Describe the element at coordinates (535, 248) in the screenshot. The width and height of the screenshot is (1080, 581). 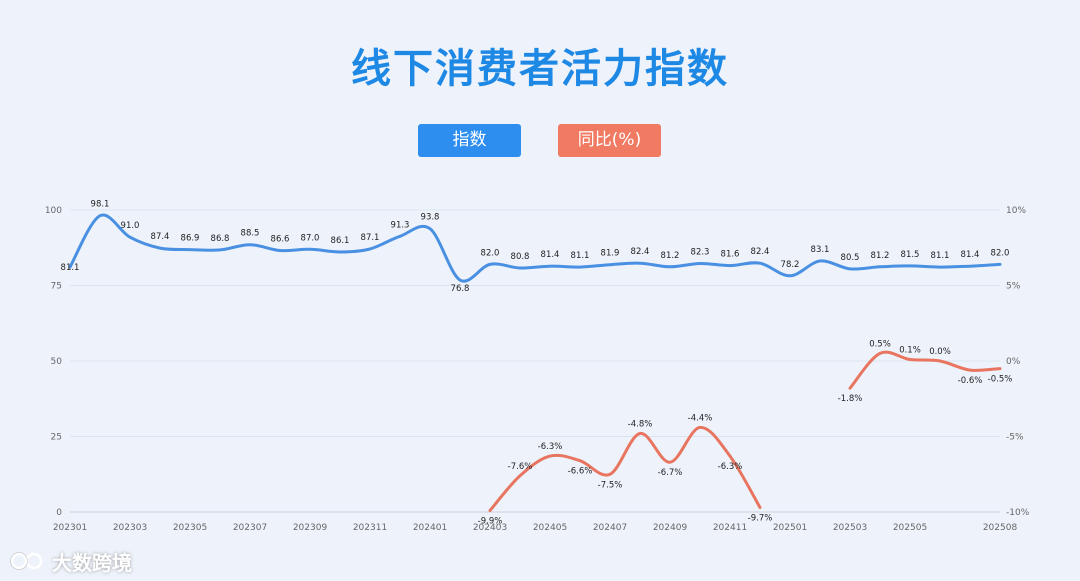
I see `series-index-line` at that location.